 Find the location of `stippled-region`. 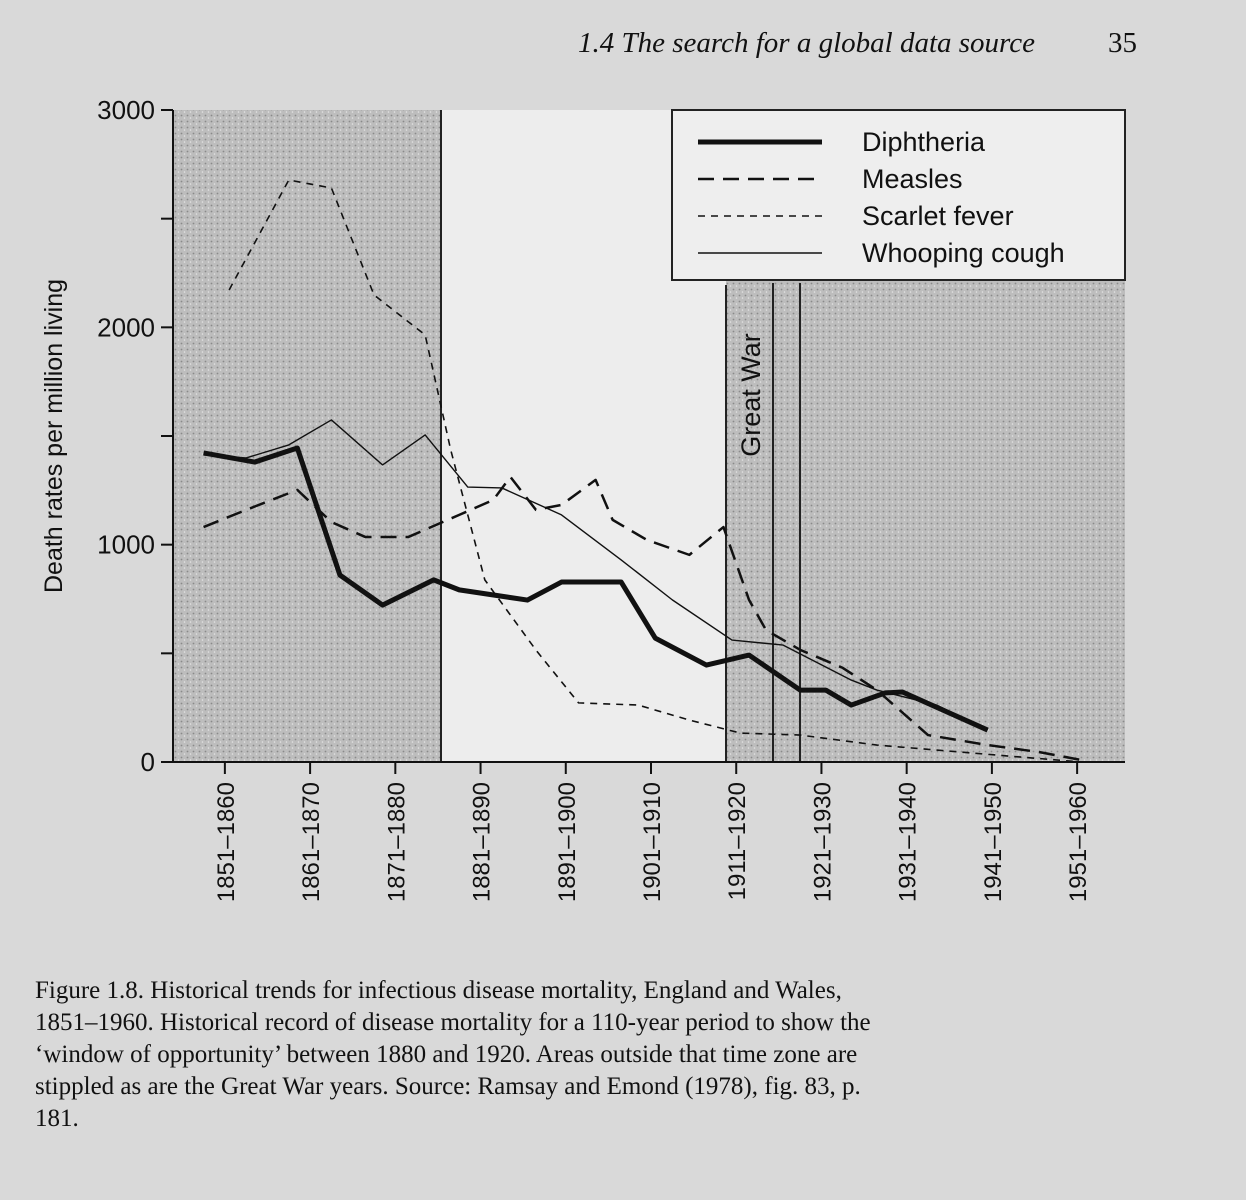

stippled-region is located at coordinates (307, 436).